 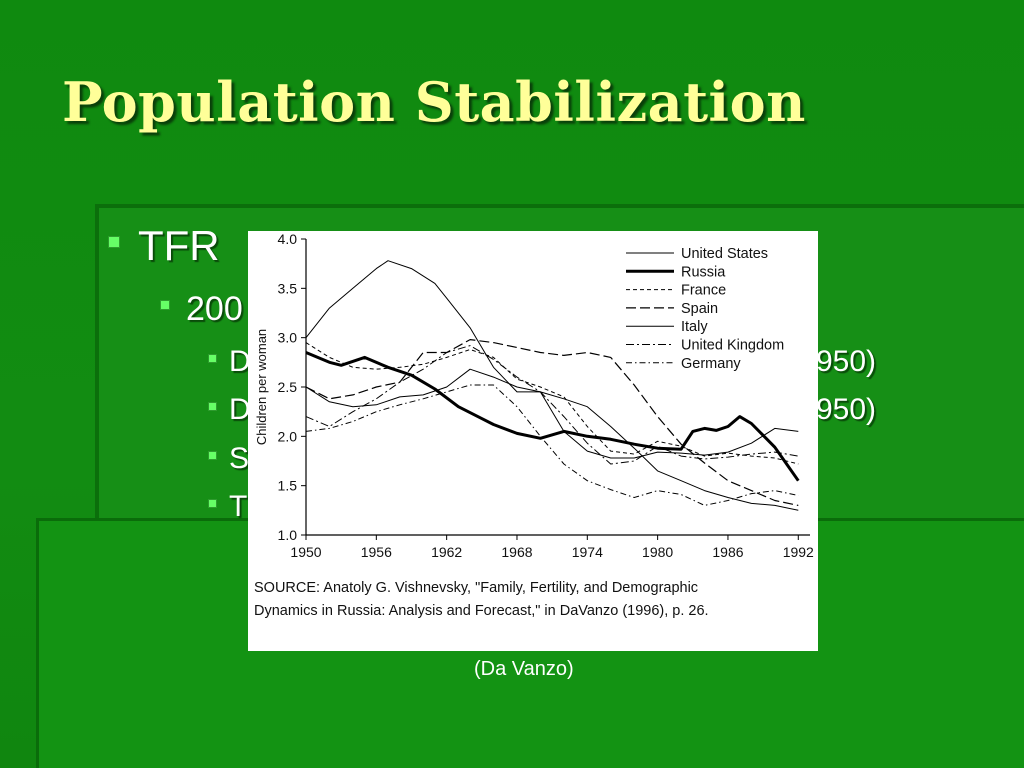 What do you see at coordinates (288, 387) in the screenshot?
I see `y-tick-label: 2.5` at bounding box center [288, 387].